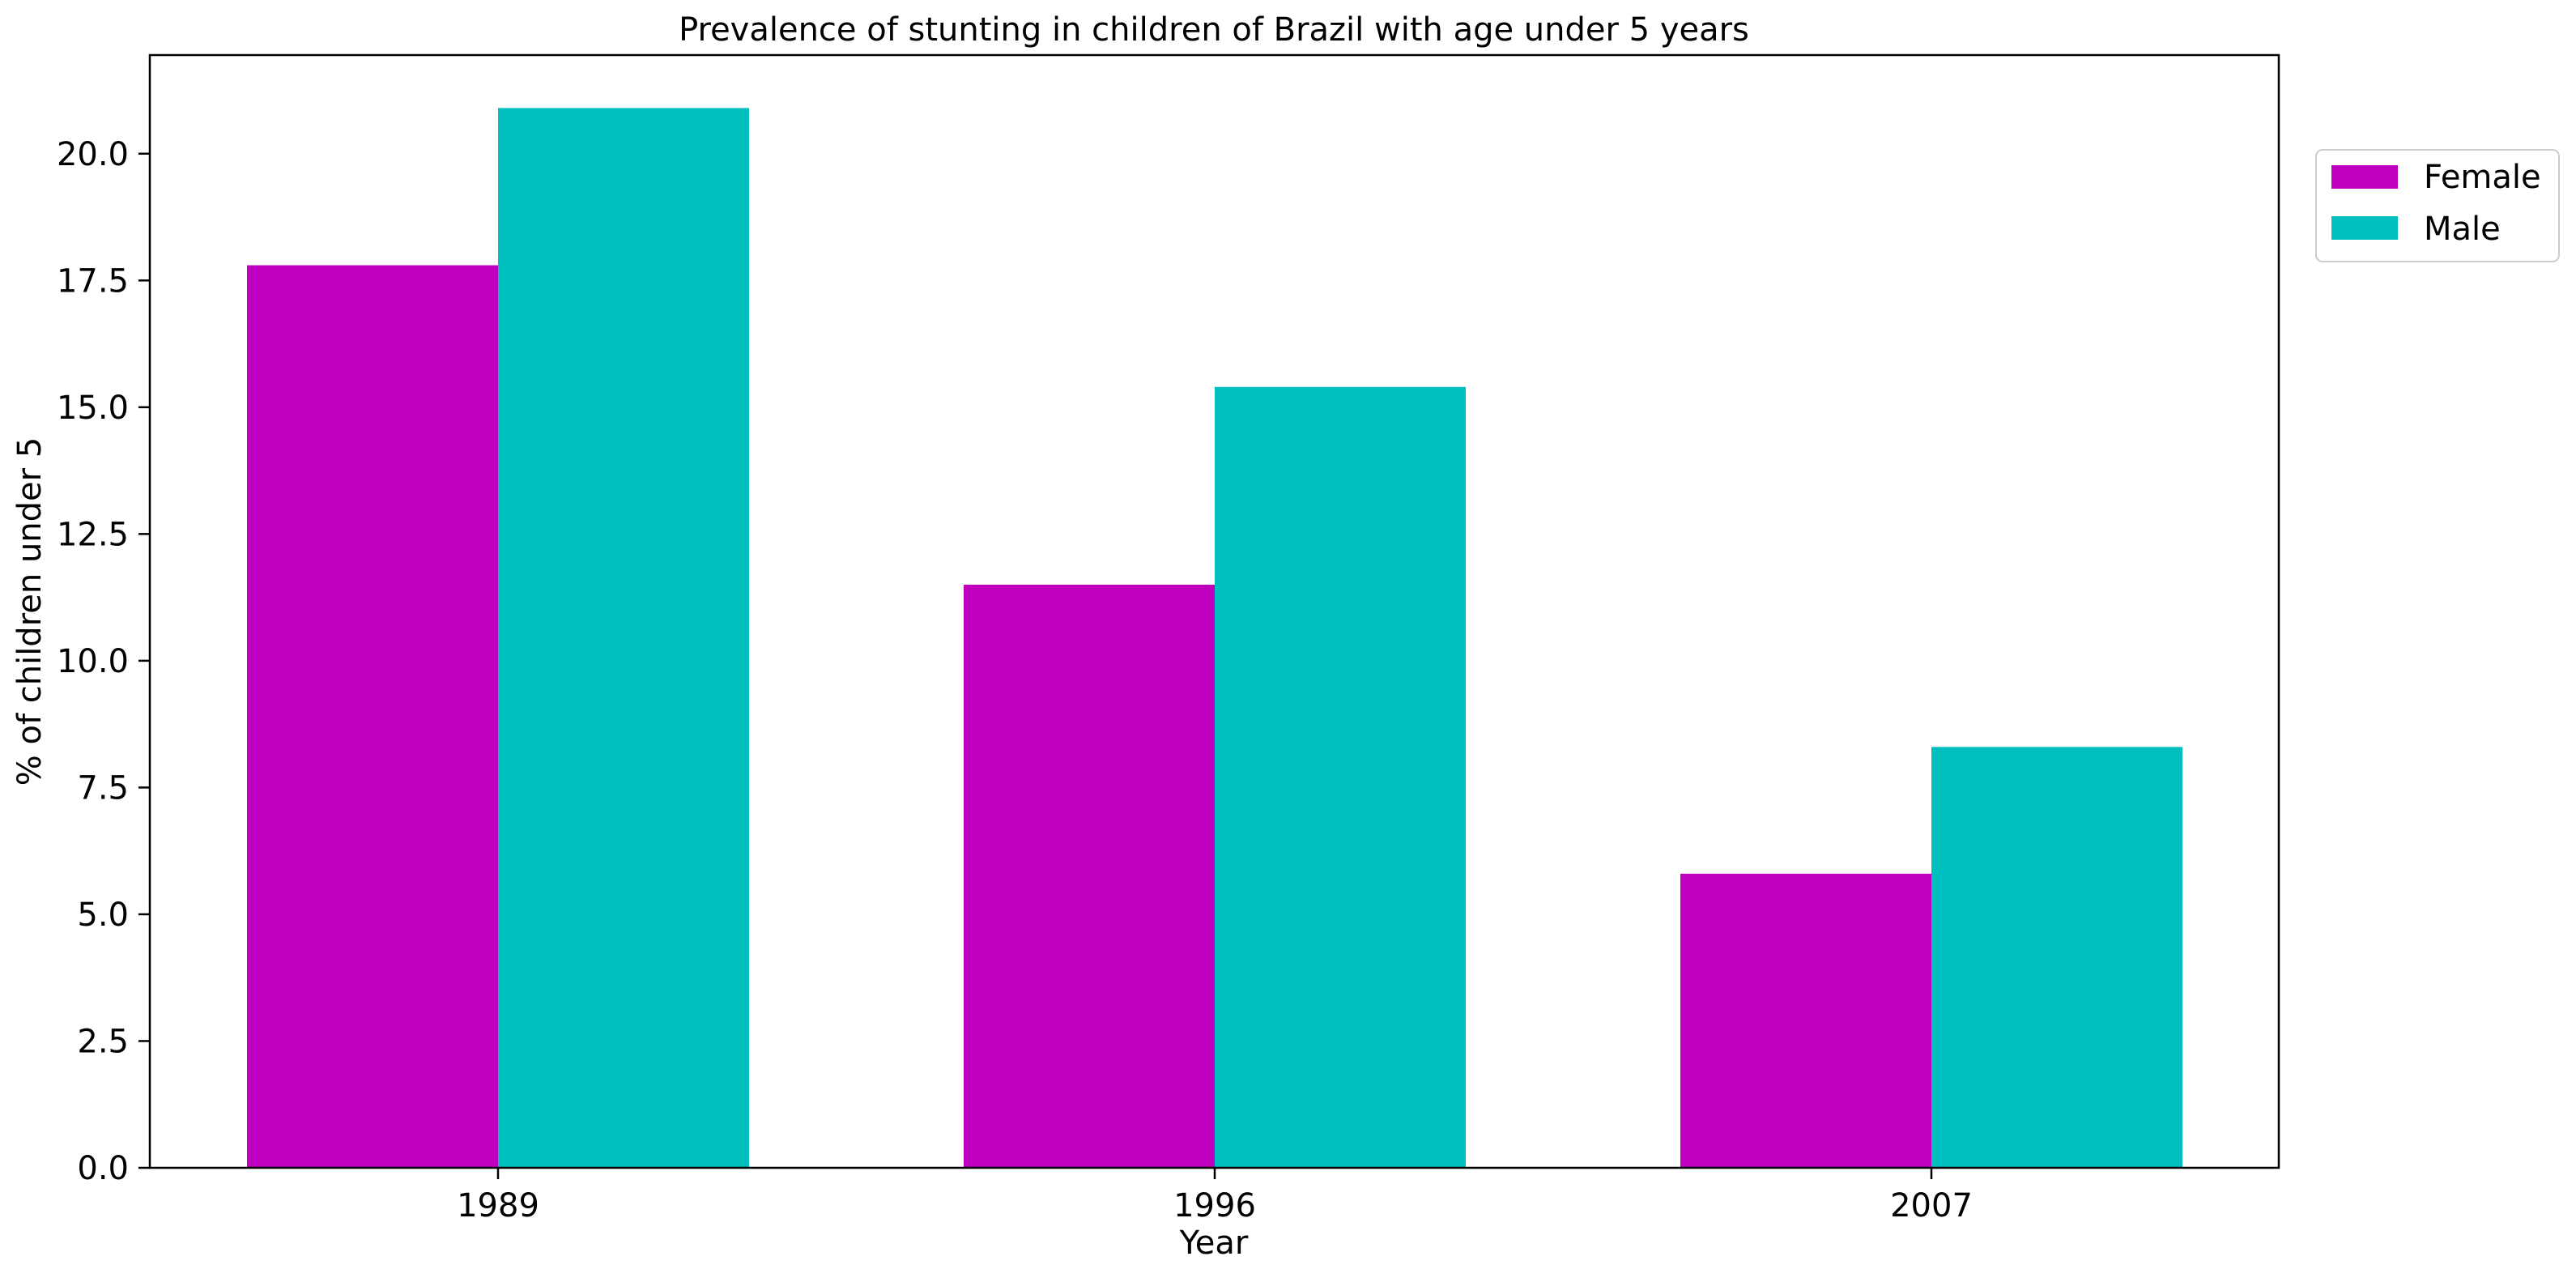  Describe the element at coordinates (93, 534) in the screenshot. I see `y-tick-label-12-5: 12.5` at that location.